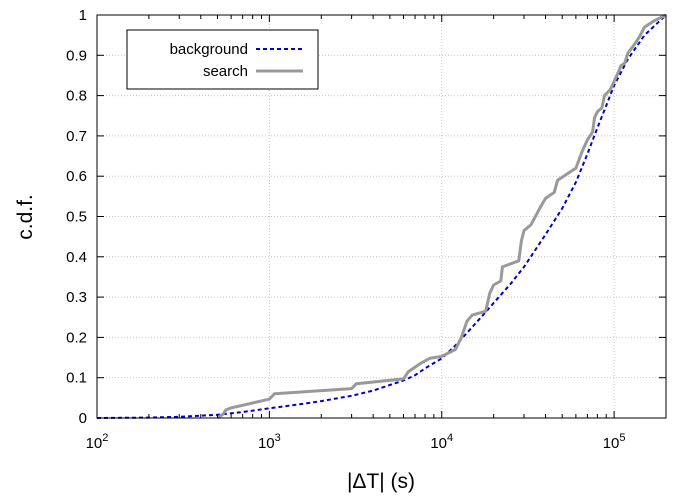 The width and height of the screenshot is (678, 497). I want to click on legend: background search, so click(222, 59).